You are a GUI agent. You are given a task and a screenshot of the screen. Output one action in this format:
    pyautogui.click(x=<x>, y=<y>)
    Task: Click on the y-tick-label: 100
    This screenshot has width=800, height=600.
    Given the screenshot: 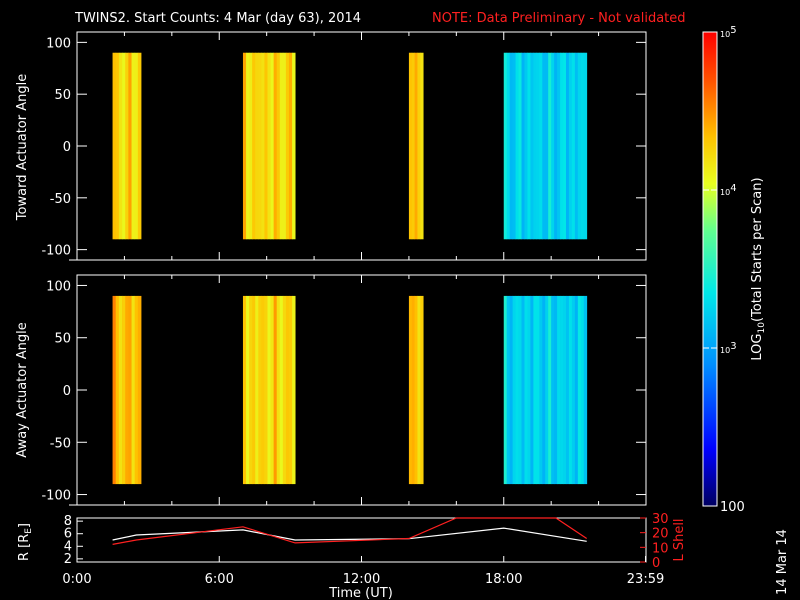 What is the action you would take?
    pyautogui.click(x=58, y=43)
    